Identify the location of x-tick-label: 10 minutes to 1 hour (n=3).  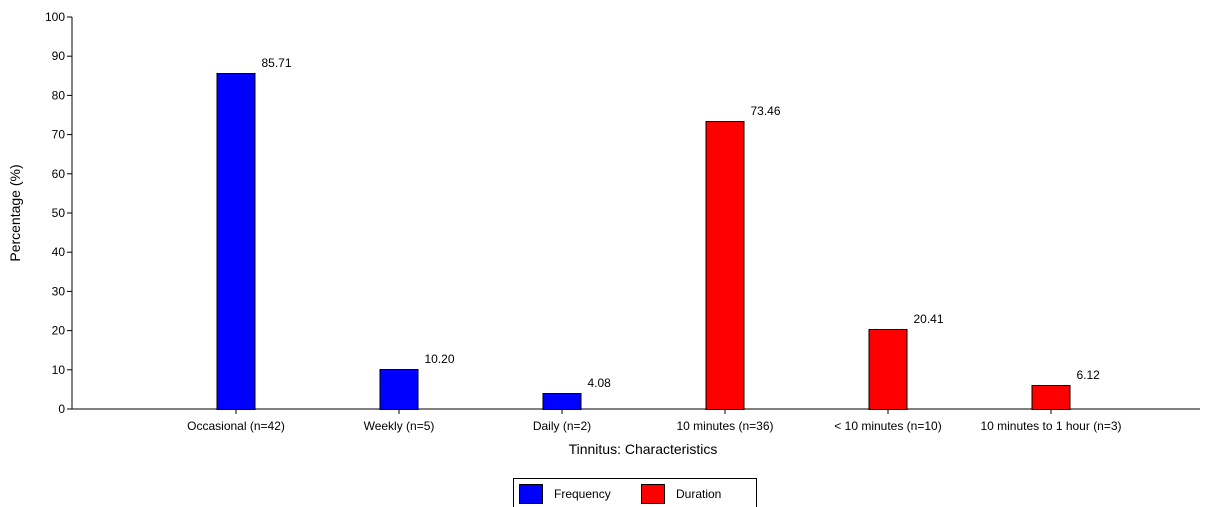
(1050, 426).